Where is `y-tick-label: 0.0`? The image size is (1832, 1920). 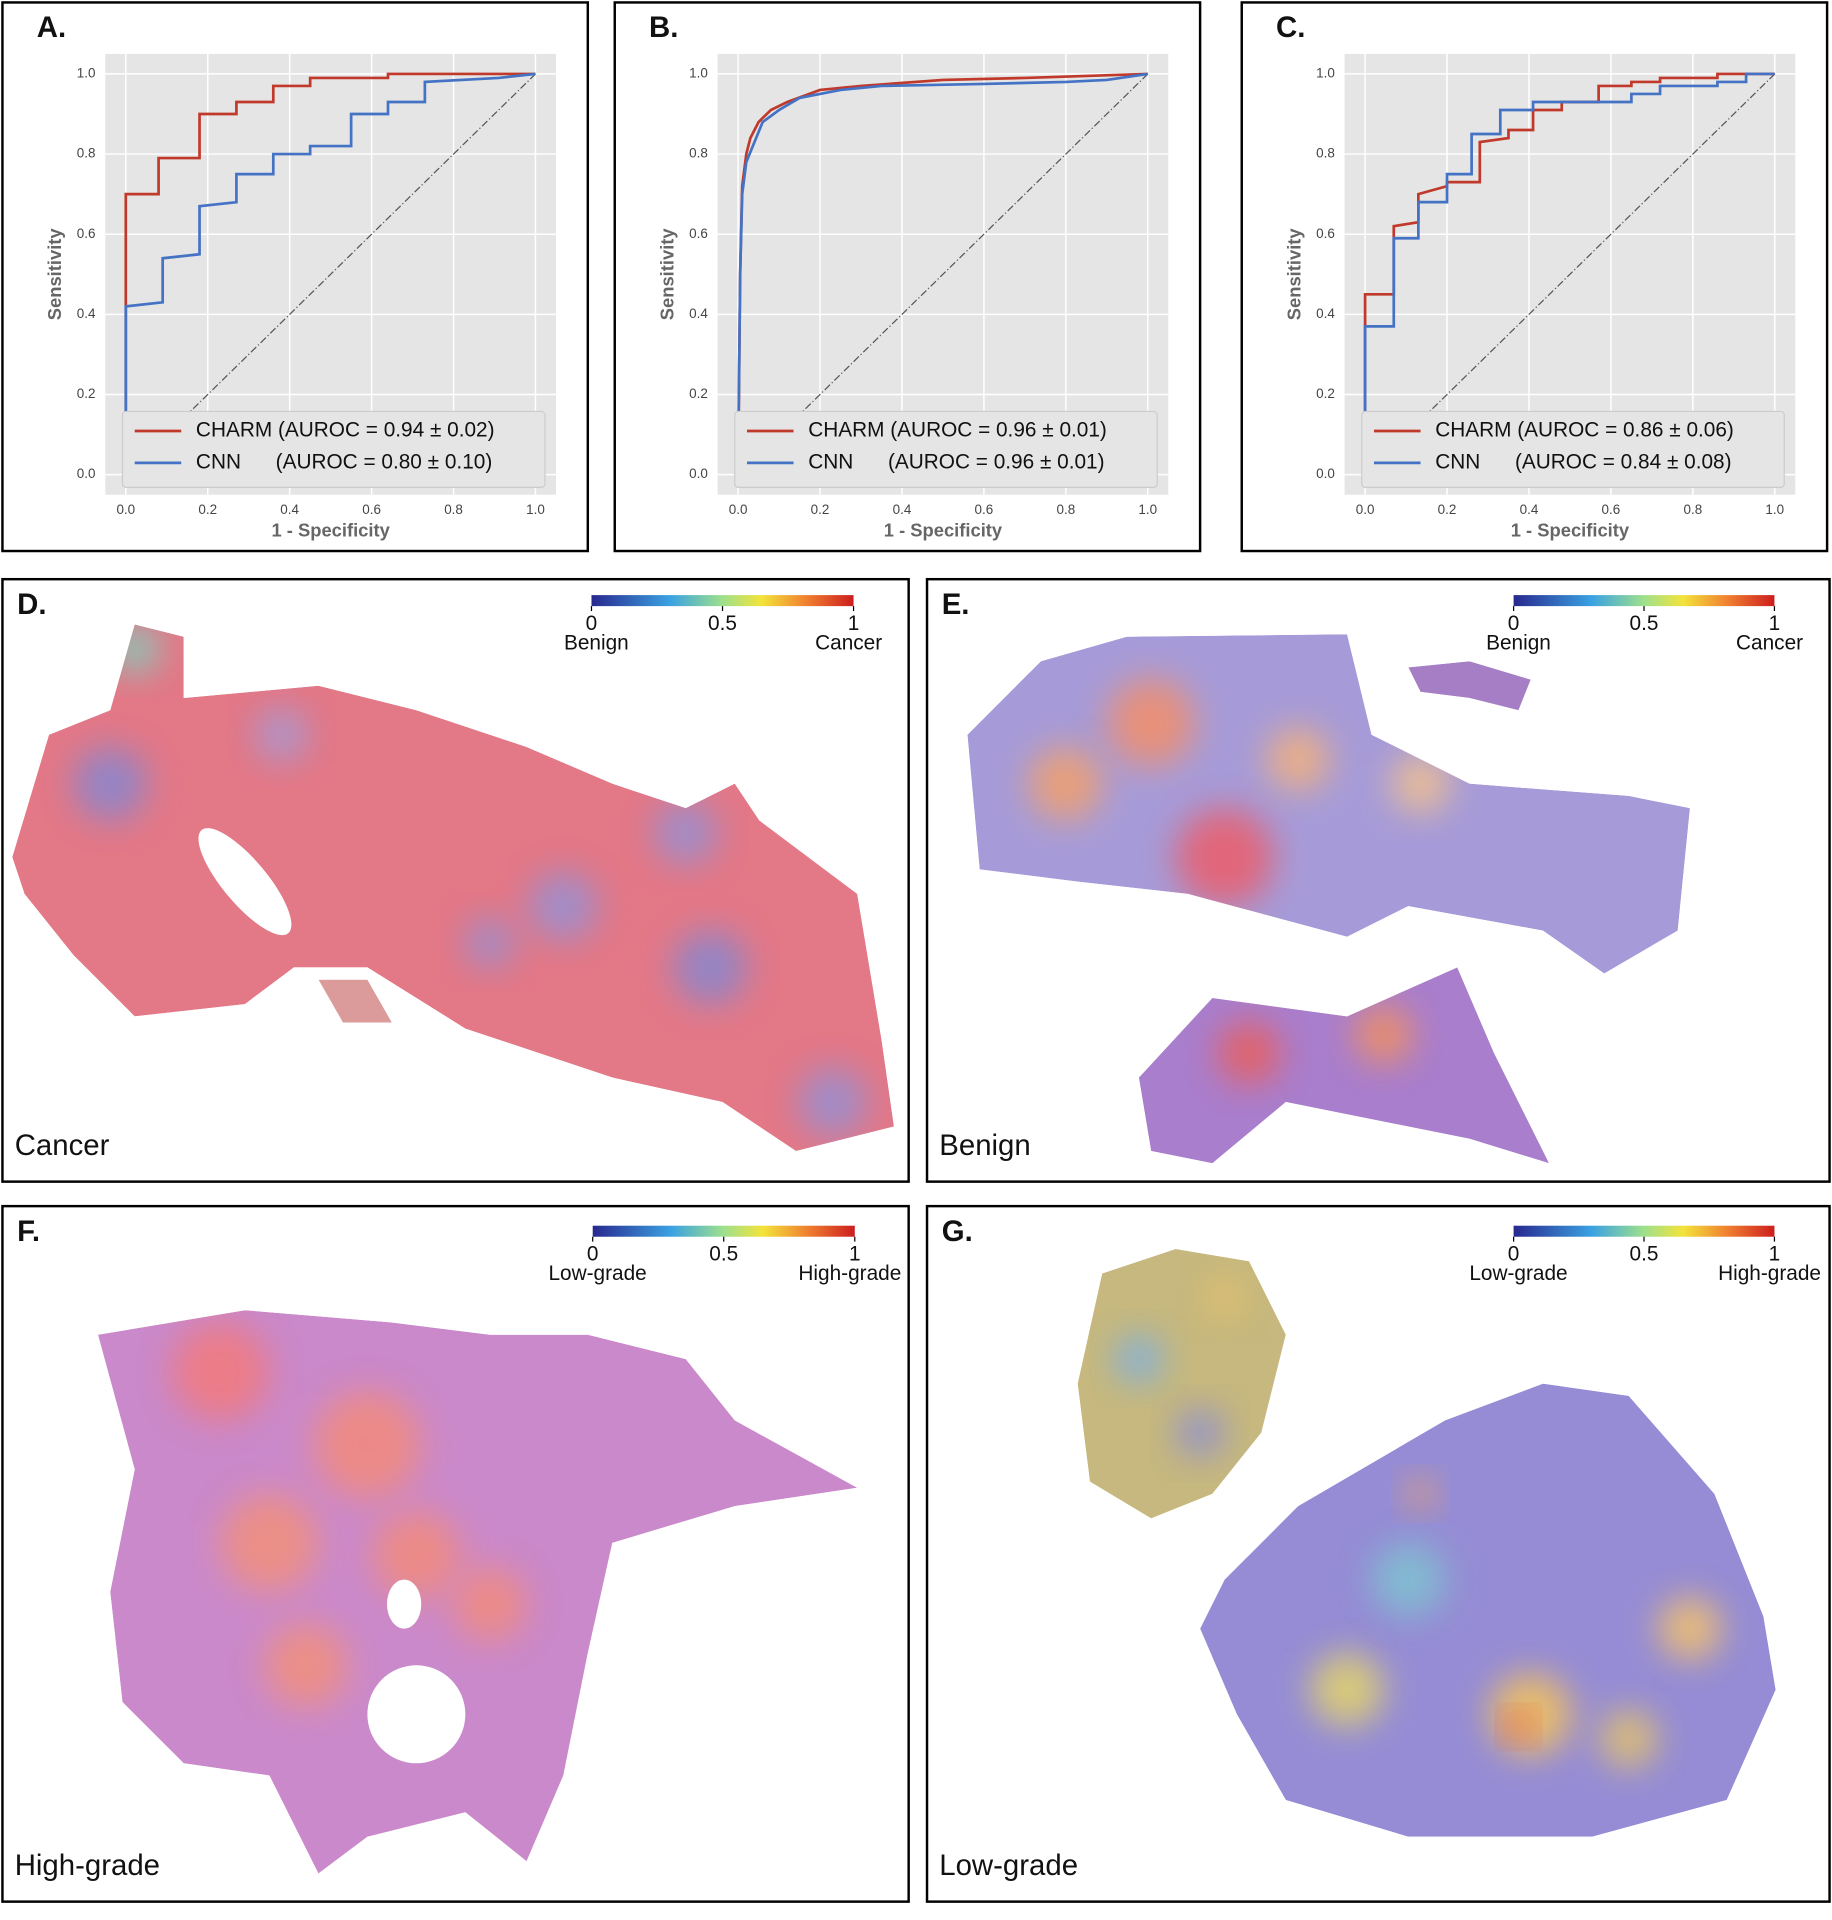
y-tick-label: 0.0 is located at coordinates (698, 473).